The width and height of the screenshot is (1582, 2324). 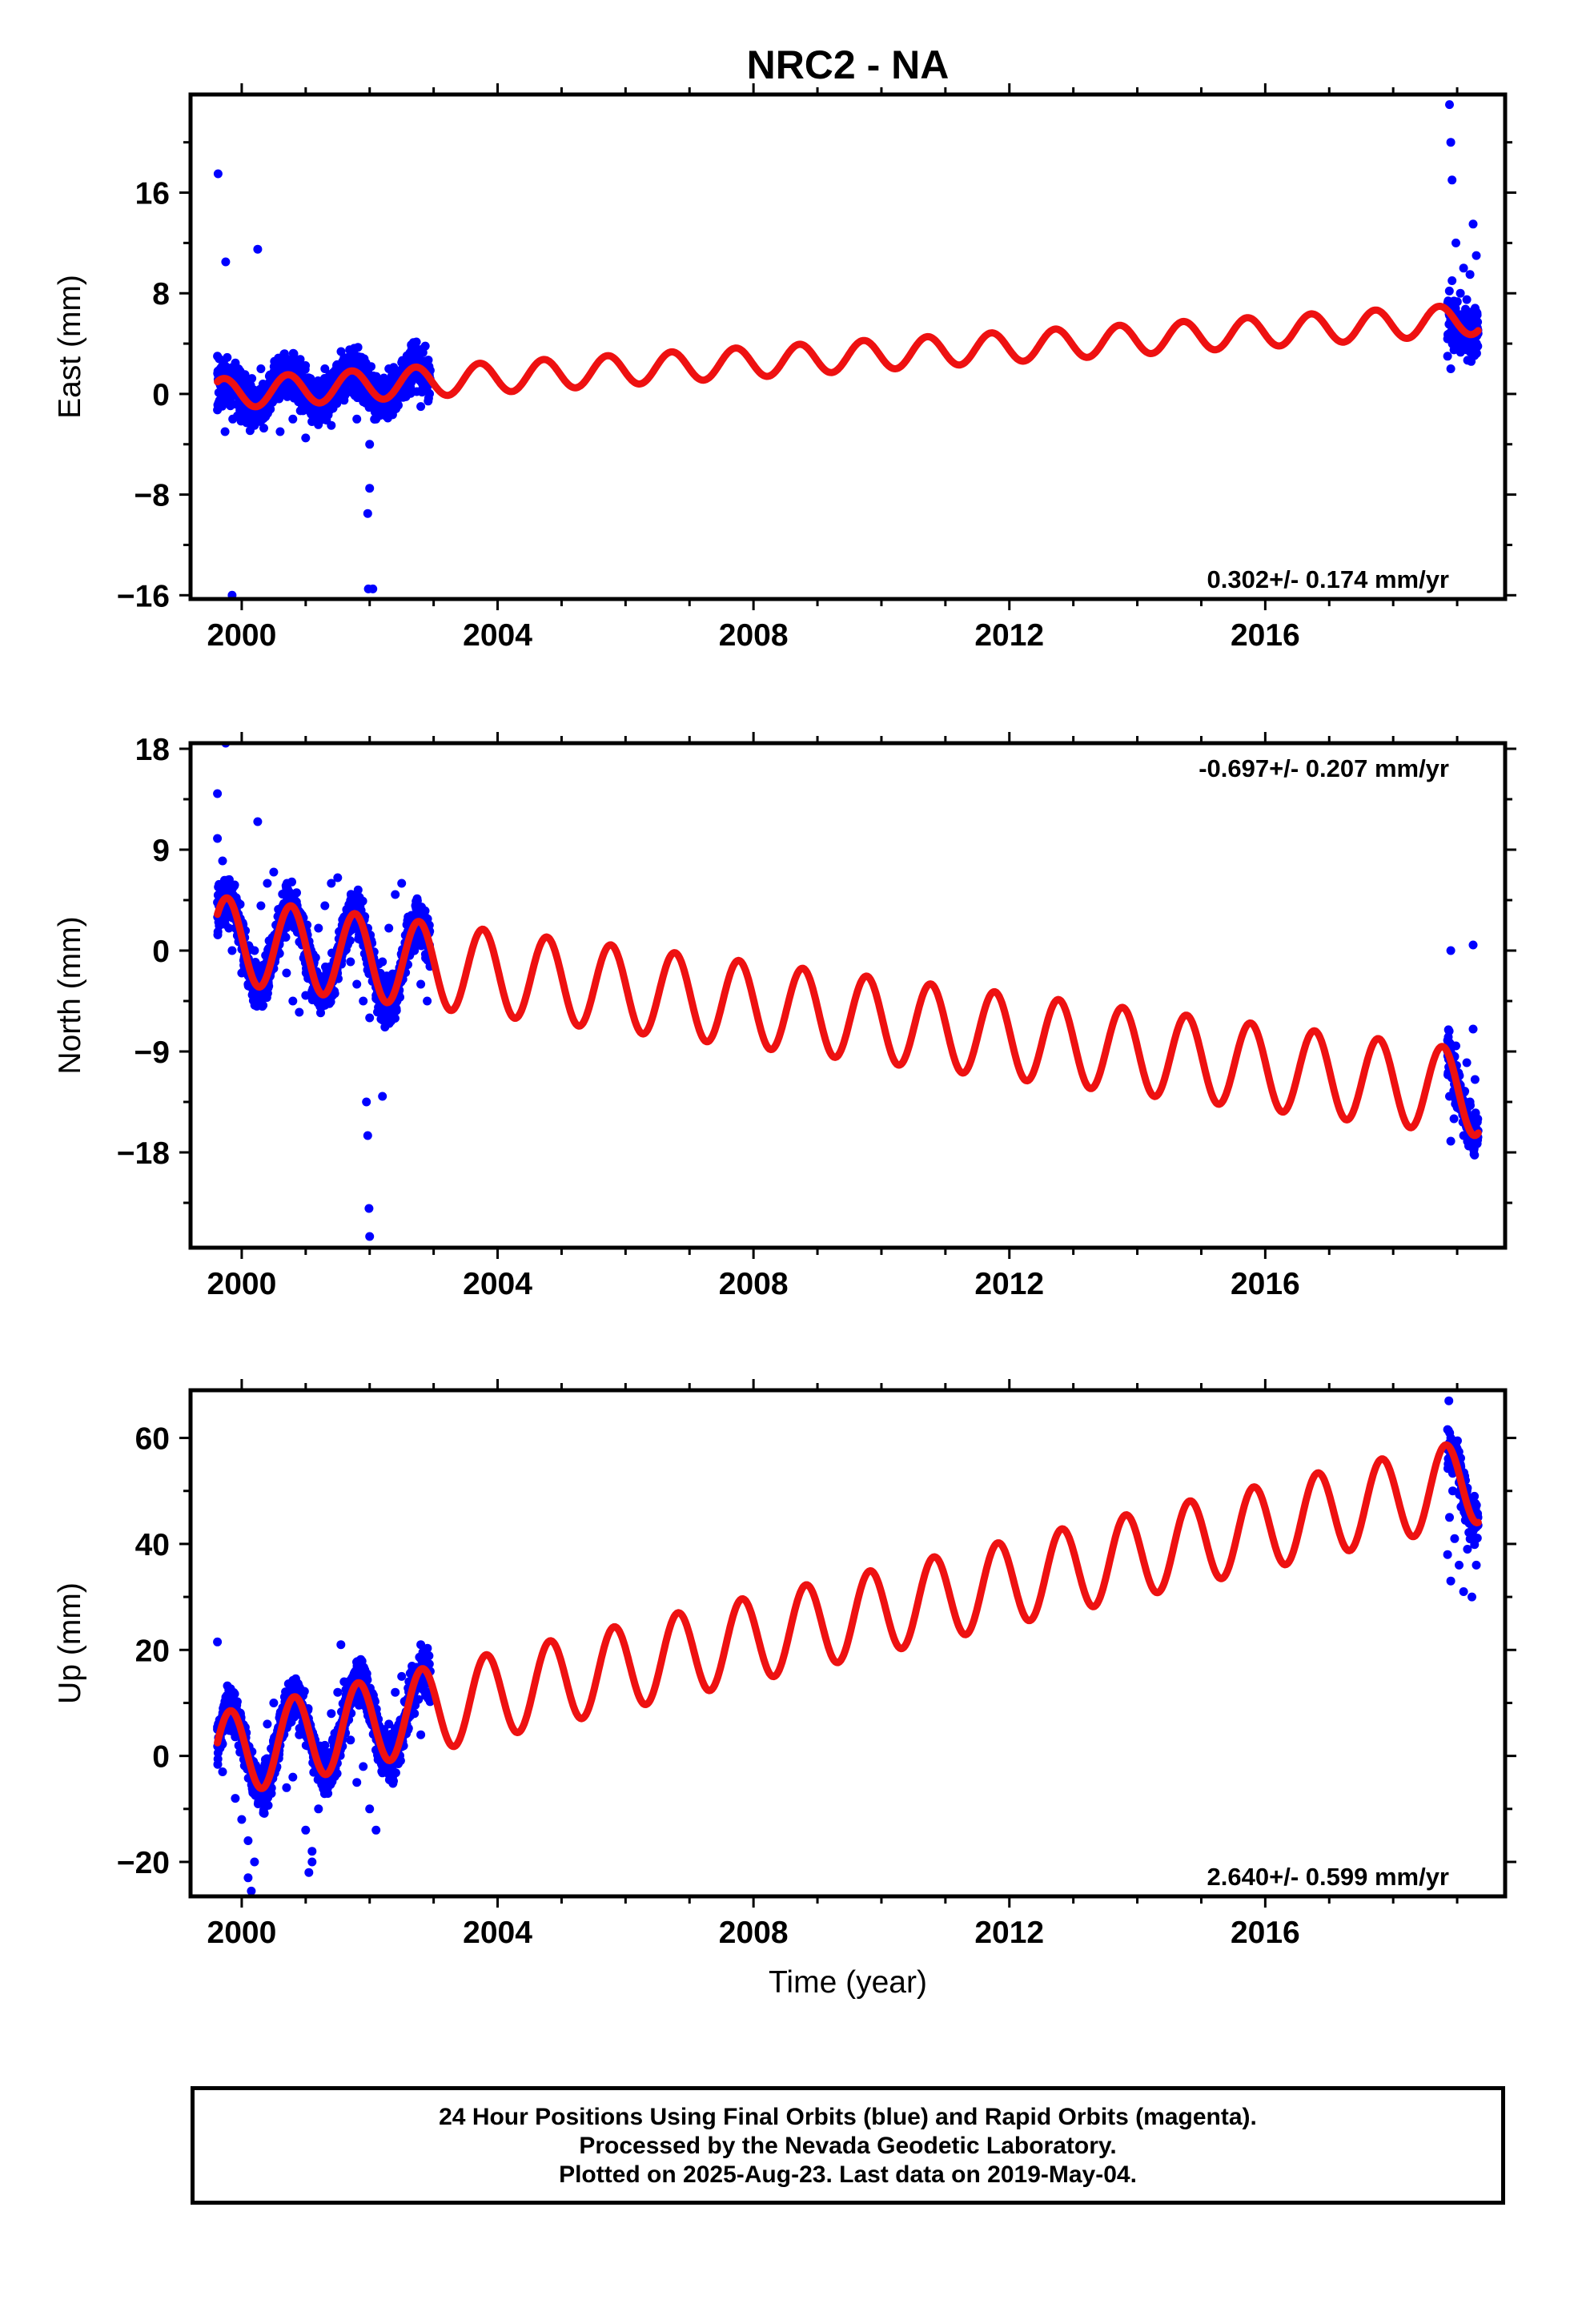 I want to click on x-tick-label: 2000, so click(x=242, y=635).